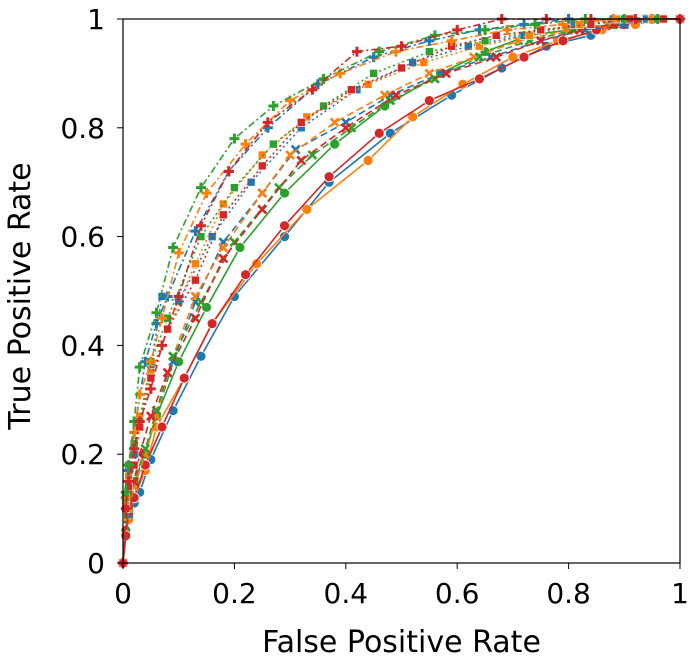 This screenshot has width=697, height=666. What do you see at coordinates (96, 563) in the screenshot?
I see `y-tick-label: 0` at bounding box center [96, 563].